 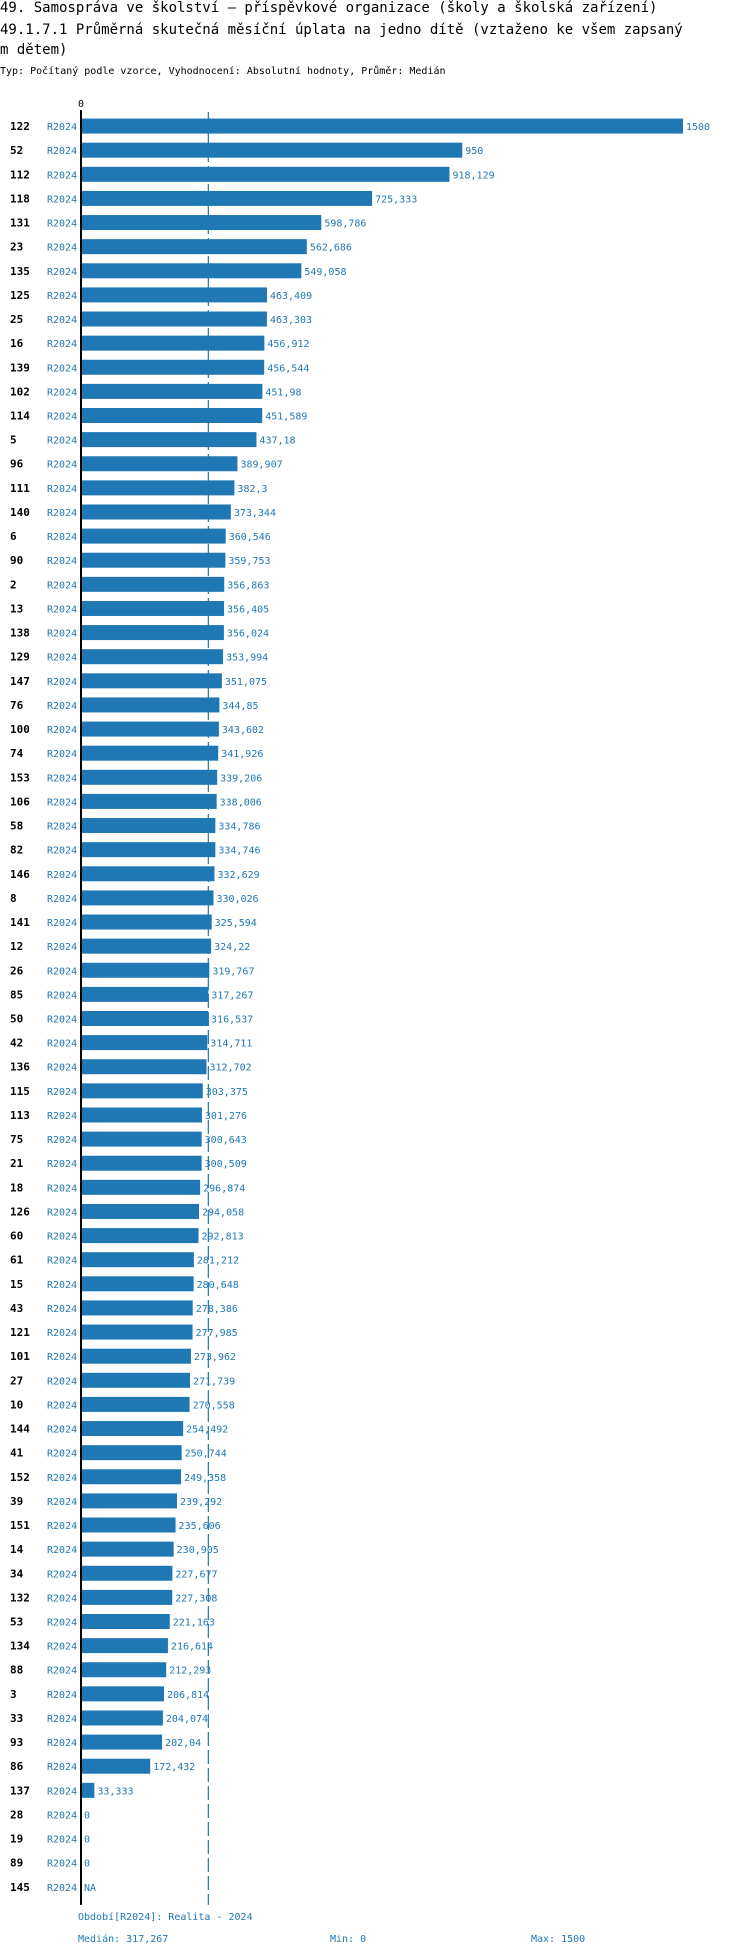 What do you see at coordinates (16, 826) in the screenshot?
I see `row-id-label: 58` at bounding box center [16, 826].